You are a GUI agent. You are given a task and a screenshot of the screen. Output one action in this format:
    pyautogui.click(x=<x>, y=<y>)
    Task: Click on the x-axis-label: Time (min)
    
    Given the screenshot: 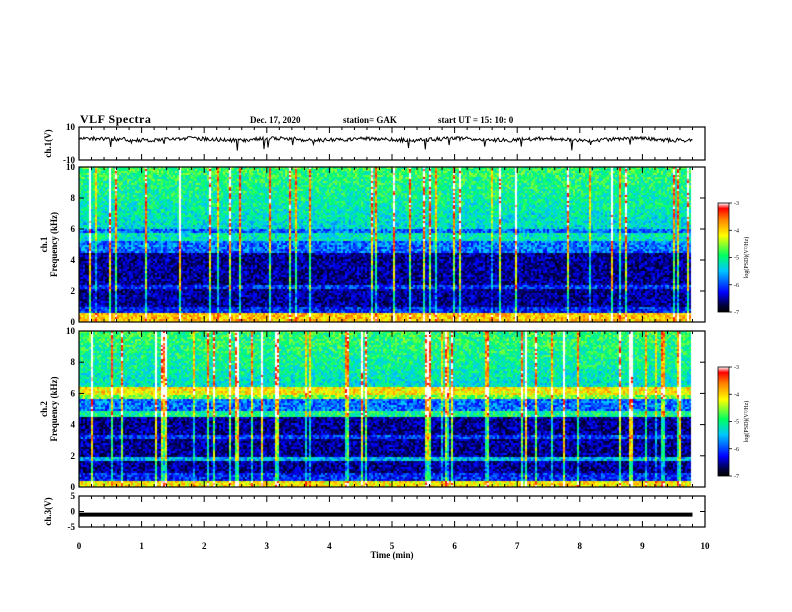 What is the action you would take?
    pyautogui.click(x=391, y=555)
    